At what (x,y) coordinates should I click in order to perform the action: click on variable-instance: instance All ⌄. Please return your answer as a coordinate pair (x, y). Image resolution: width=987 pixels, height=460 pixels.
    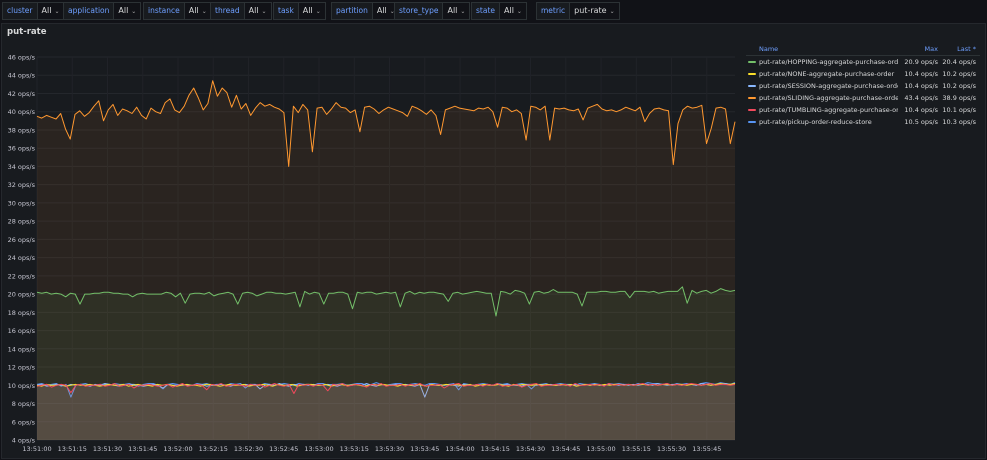
    Looking at the image, I should click on (177, 11).